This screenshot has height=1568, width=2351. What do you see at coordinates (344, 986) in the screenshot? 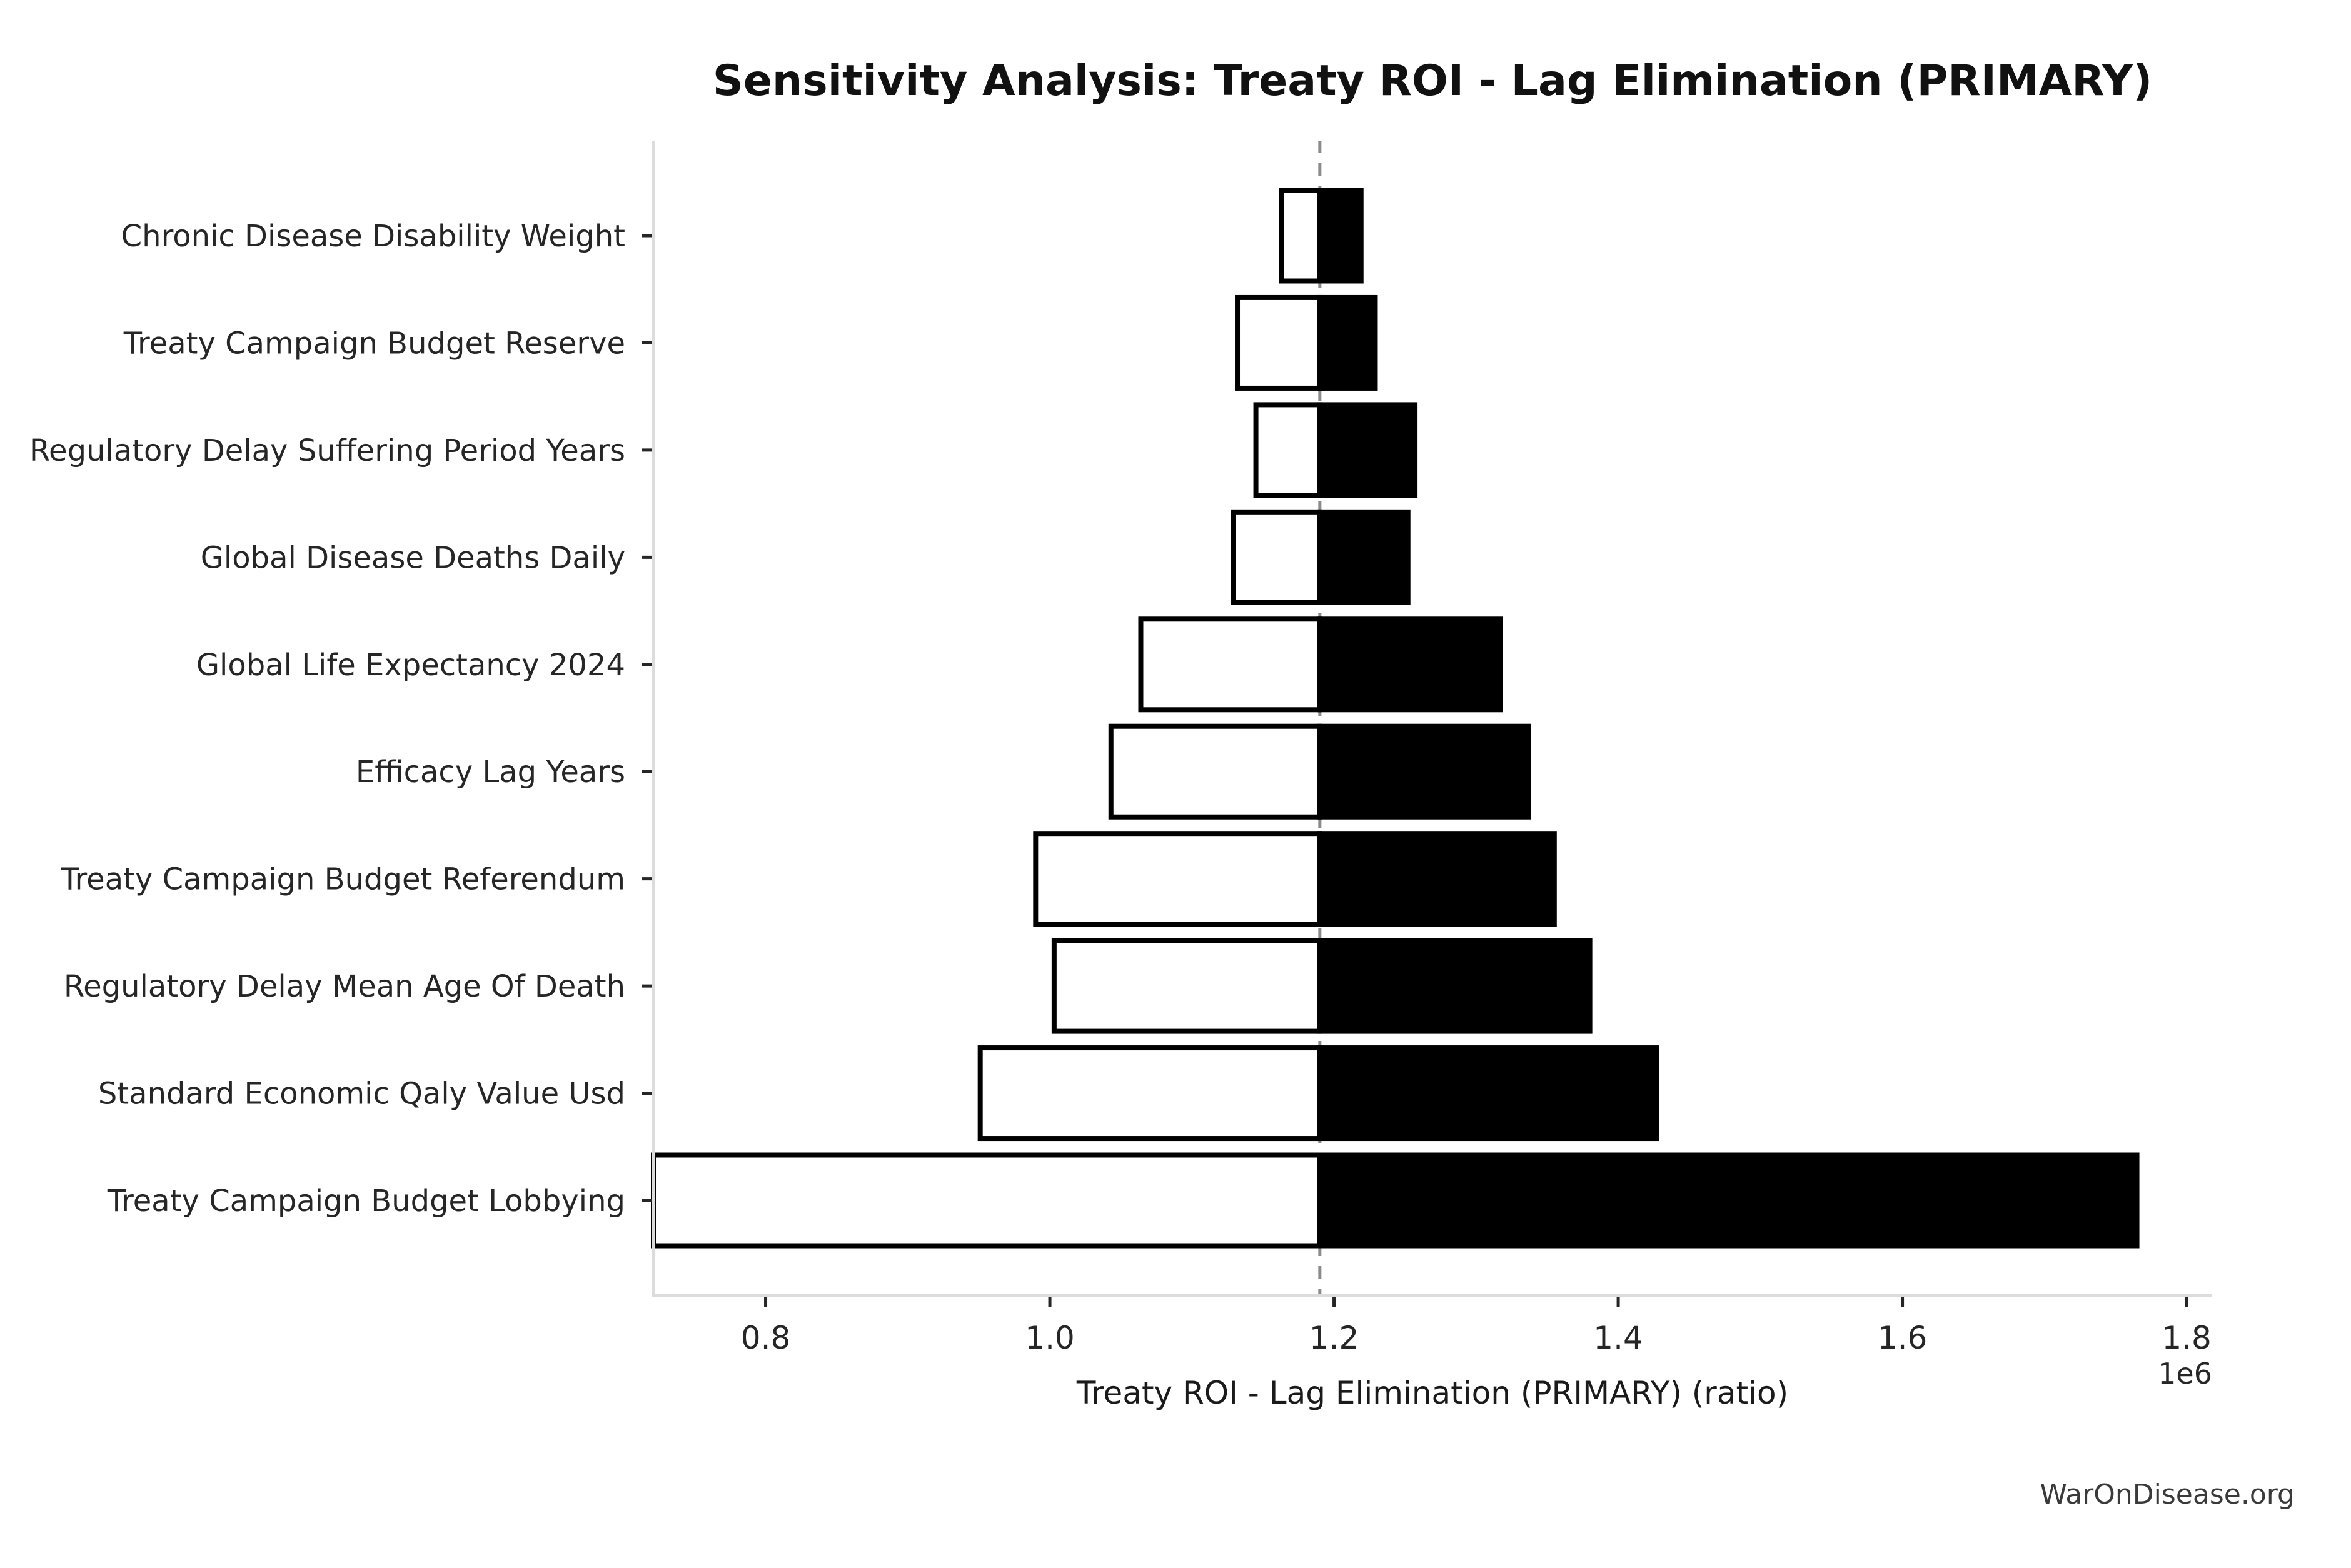
I see `y-category-label: Regulatory Delay Mean Age Of Death` at bounding box center [344, 986].